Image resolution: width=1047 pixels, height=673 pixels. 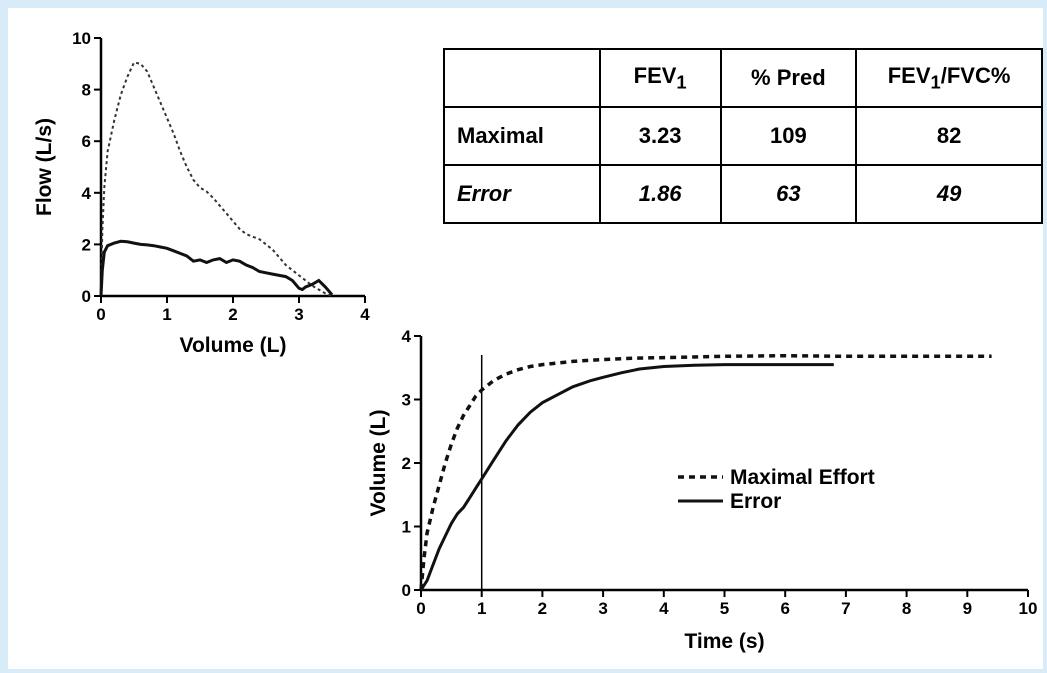 I want to click on header-empty, so click(x=522, y=78).